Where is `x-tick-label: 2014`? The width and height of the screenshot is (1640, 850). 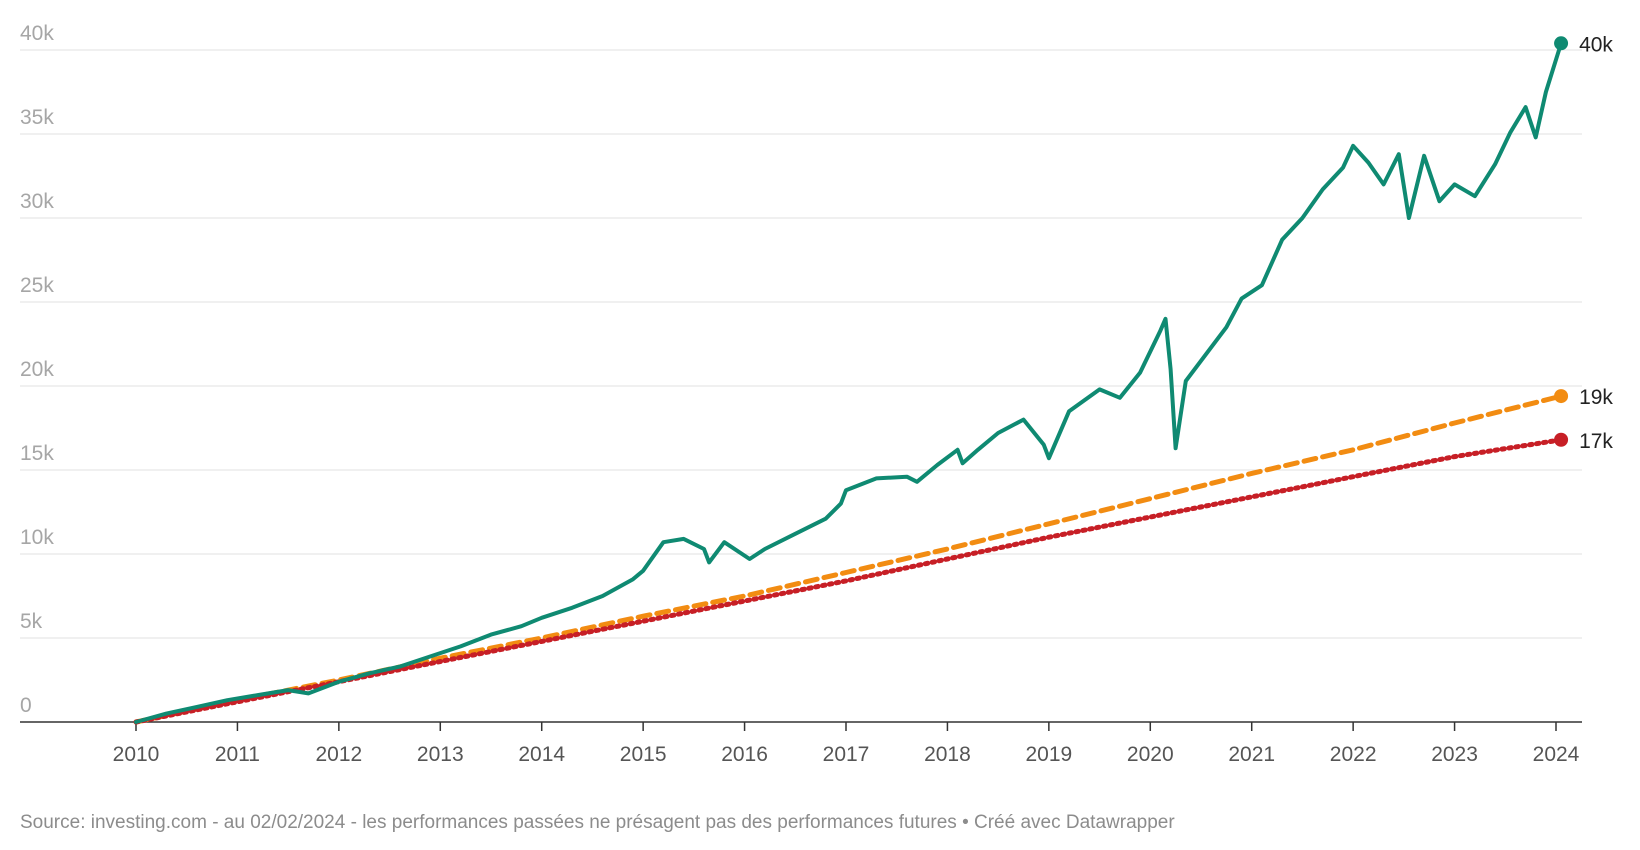 x-tick-label: 2014 is located at coordinates (541, 754).